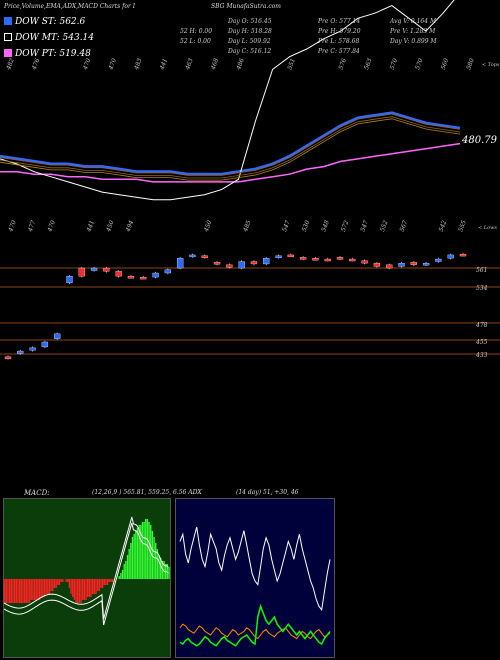  I want to click on top-label: 576, so click(343, 63).